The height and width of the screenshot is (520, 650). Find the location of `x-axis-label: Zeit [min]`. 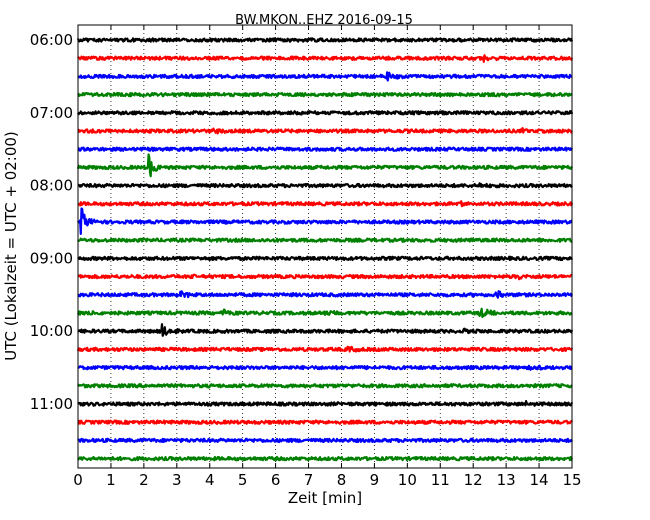

x-axis-label: Zeit [min] is located at coordinates (325, 498).